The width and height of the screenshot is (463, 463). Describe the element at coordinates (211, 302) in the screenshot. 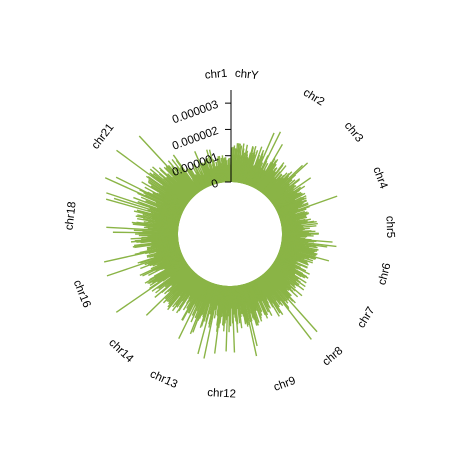

I see `bar-chr12` at that location.